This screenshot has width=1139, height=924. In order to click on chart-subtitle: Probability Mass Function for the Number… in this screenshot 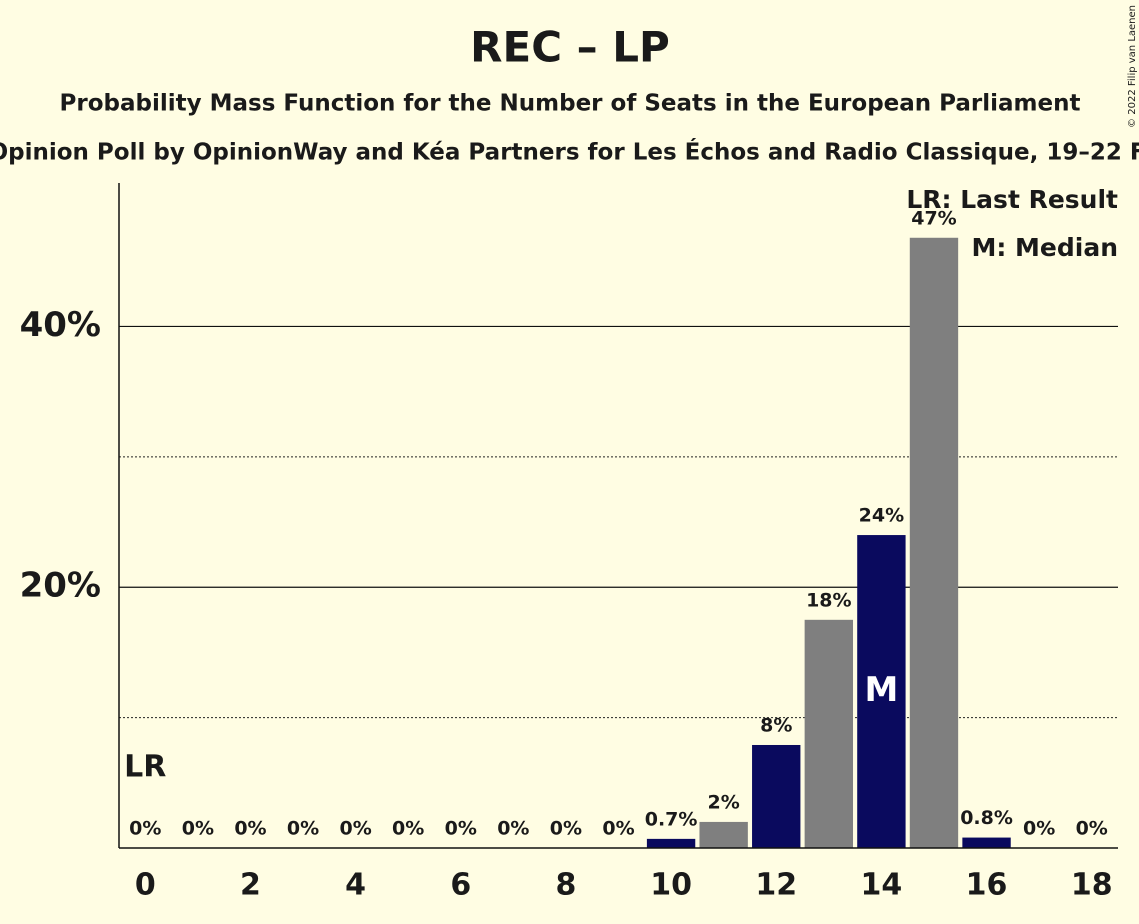, I will do `click(570, 104)`.